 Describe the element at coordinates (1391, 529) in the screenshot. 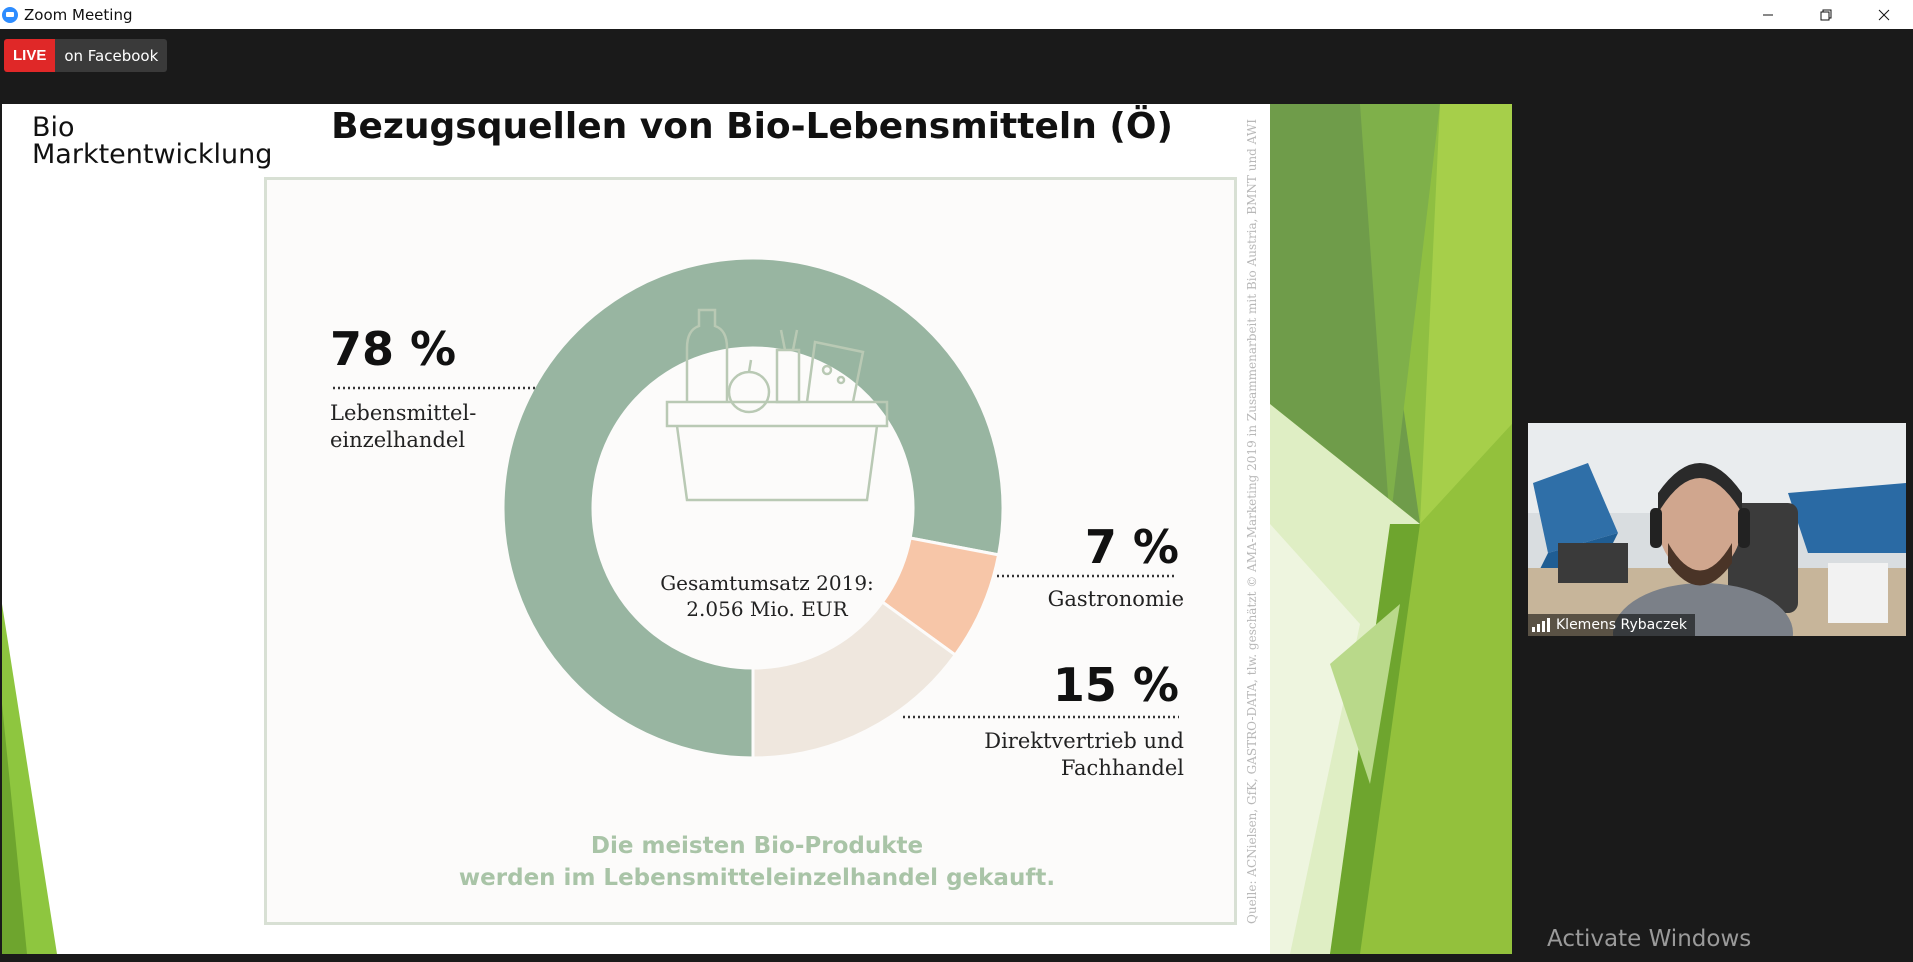

I see `slide-decoration-right` at that location.